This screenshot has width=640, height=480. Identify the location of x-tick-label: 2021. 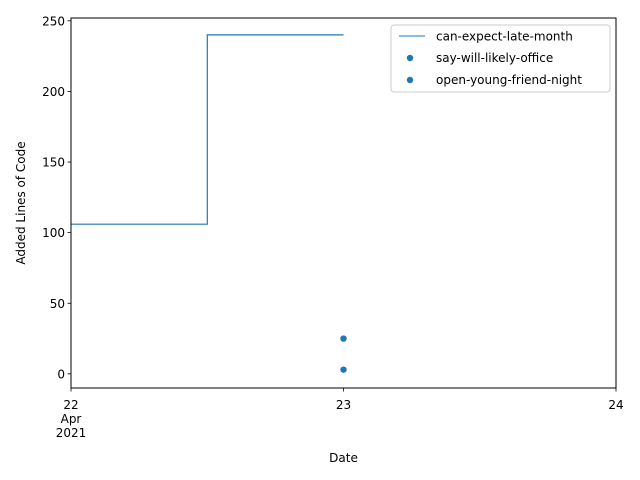
(71, 433).